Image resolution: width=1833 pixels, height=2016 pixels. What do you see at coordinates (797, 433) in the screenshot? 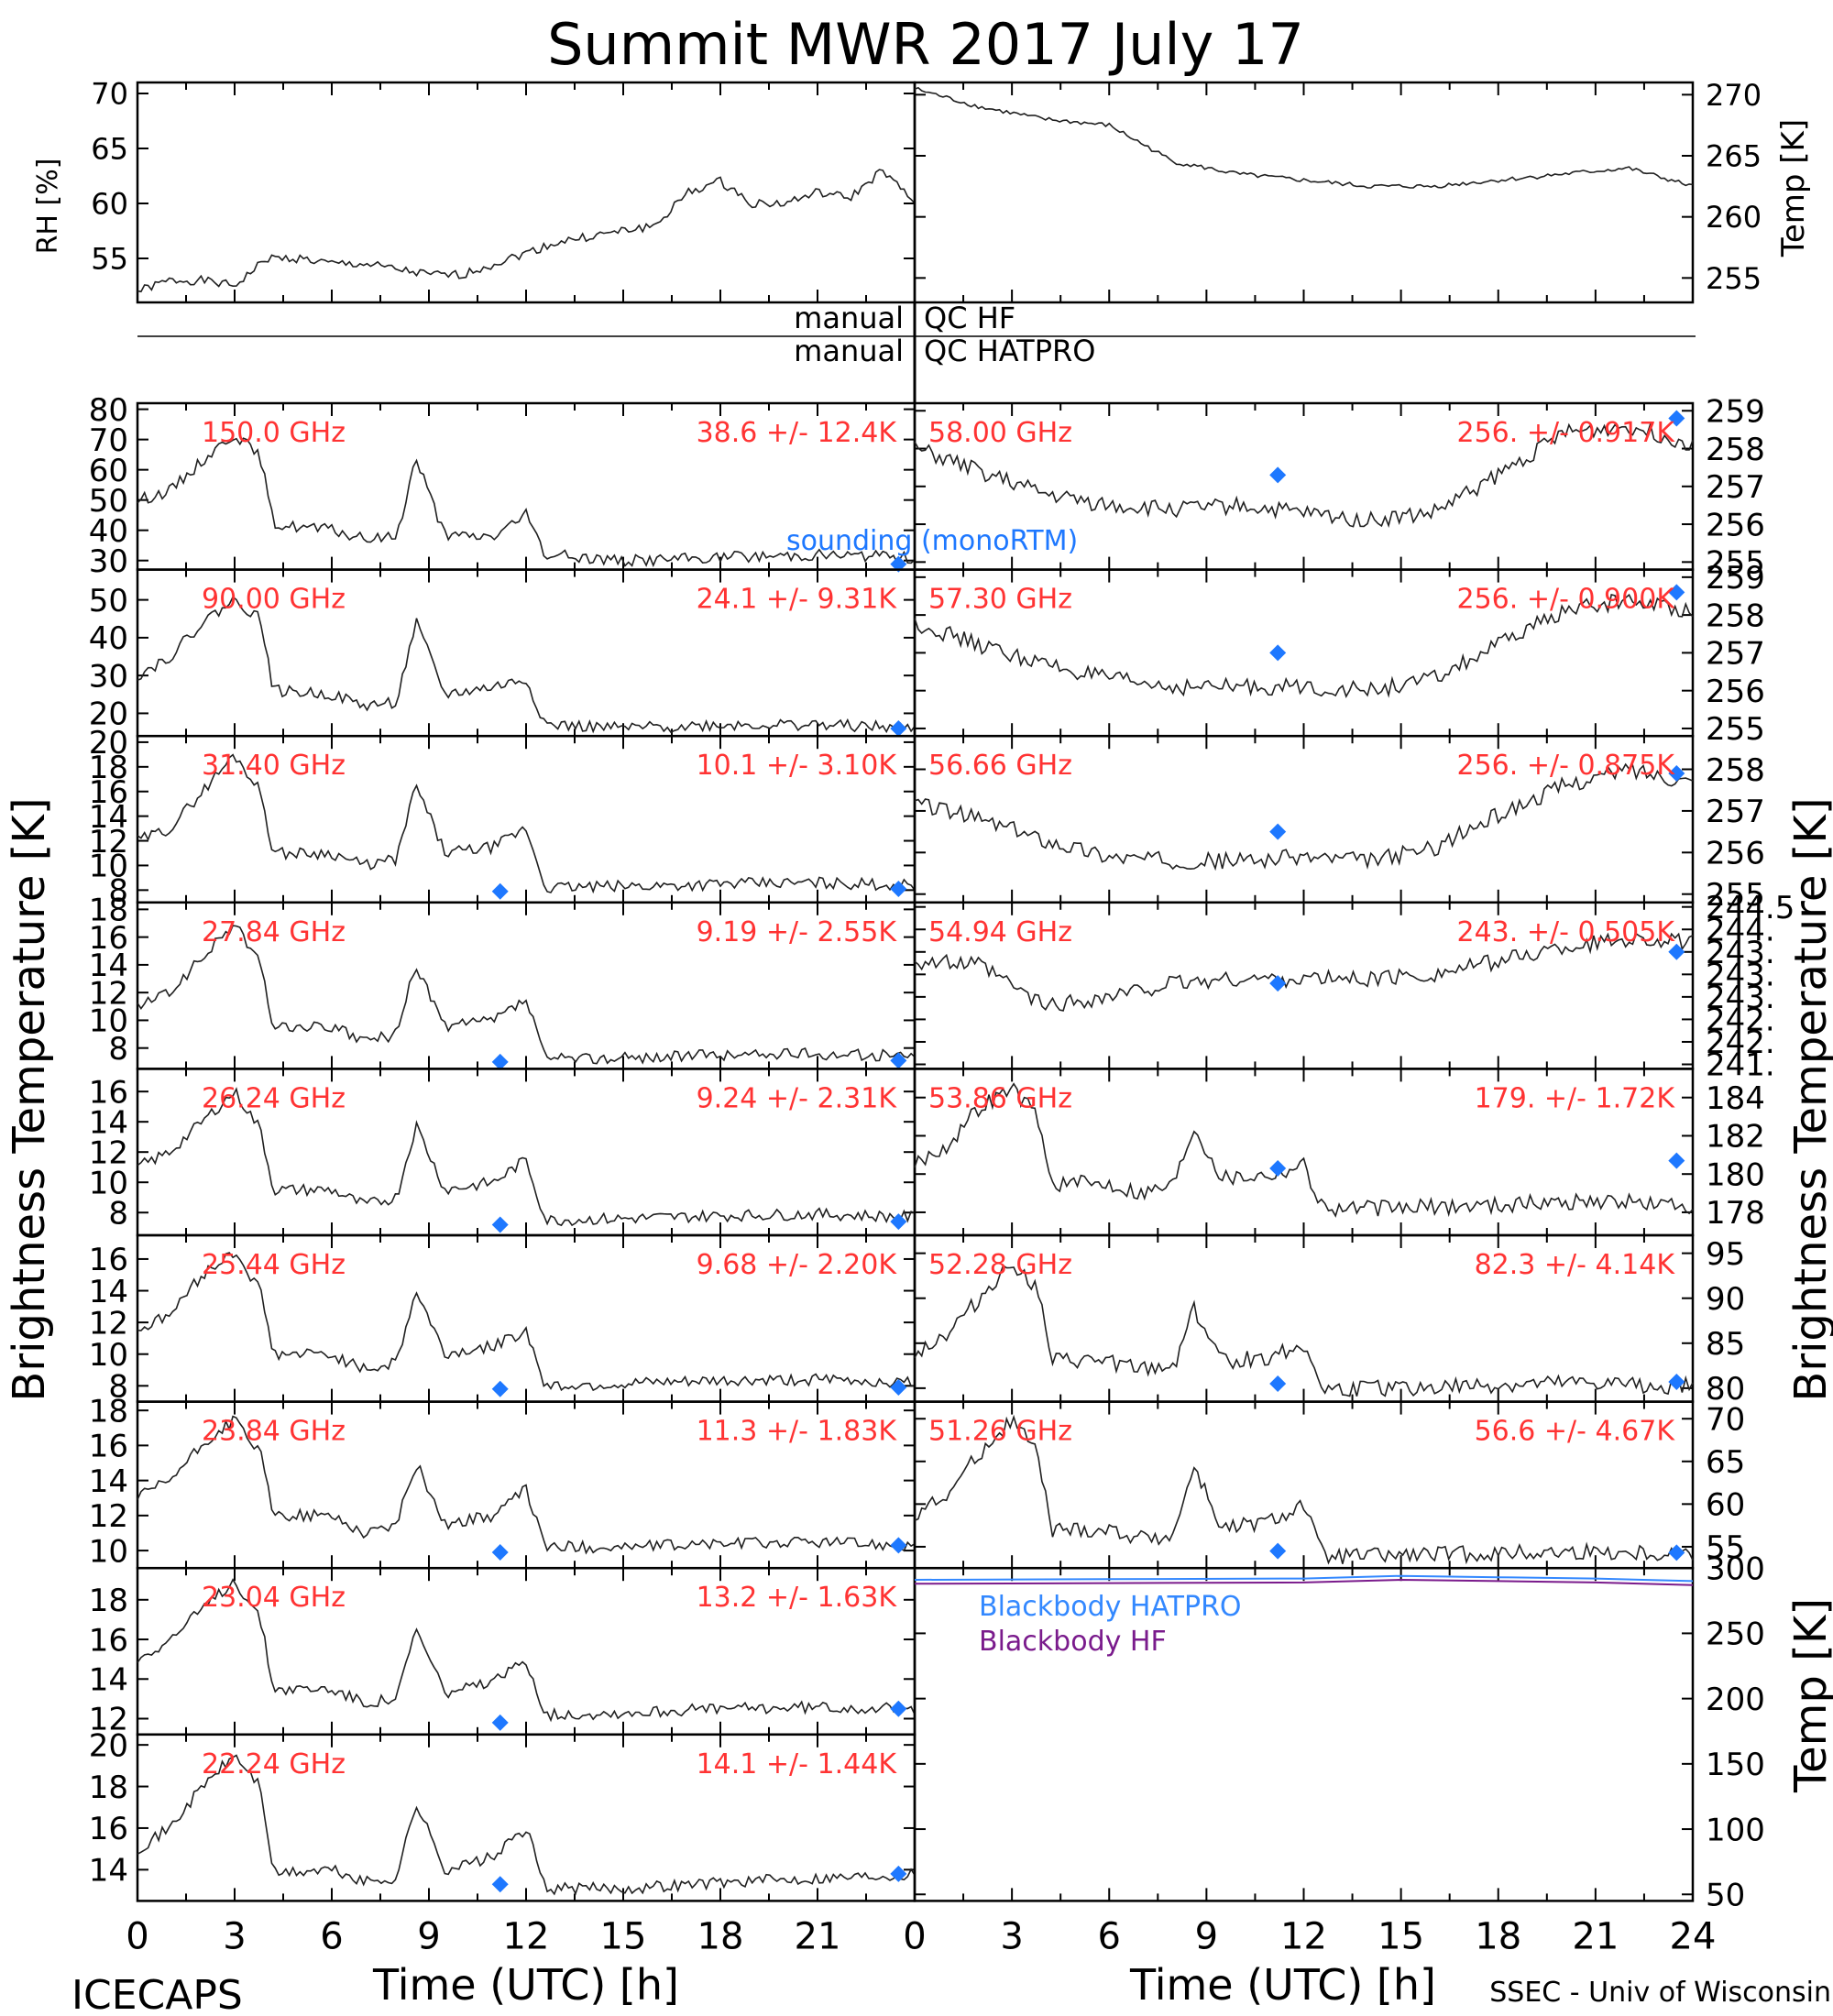
I see `ch_150-stats-label: 38.6 +/- 12.4K` at bounding box center [797, 433].